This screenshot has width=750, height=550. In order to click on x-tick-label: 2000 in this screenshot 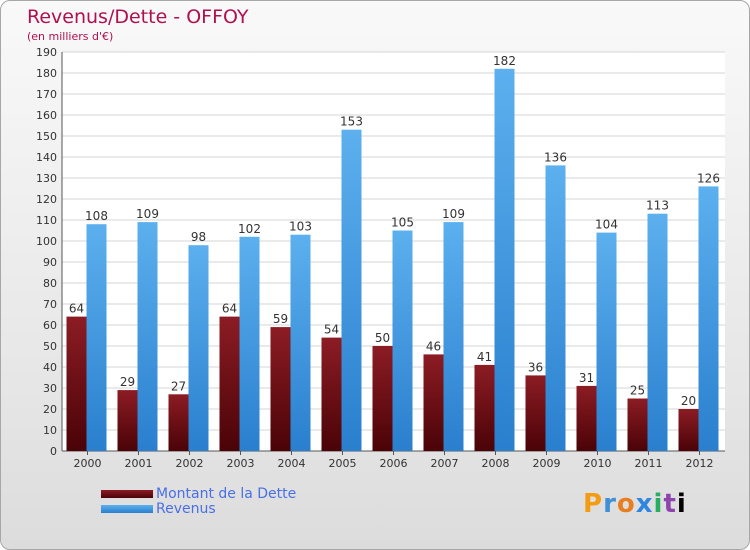, I will do `click(88, 463)`.